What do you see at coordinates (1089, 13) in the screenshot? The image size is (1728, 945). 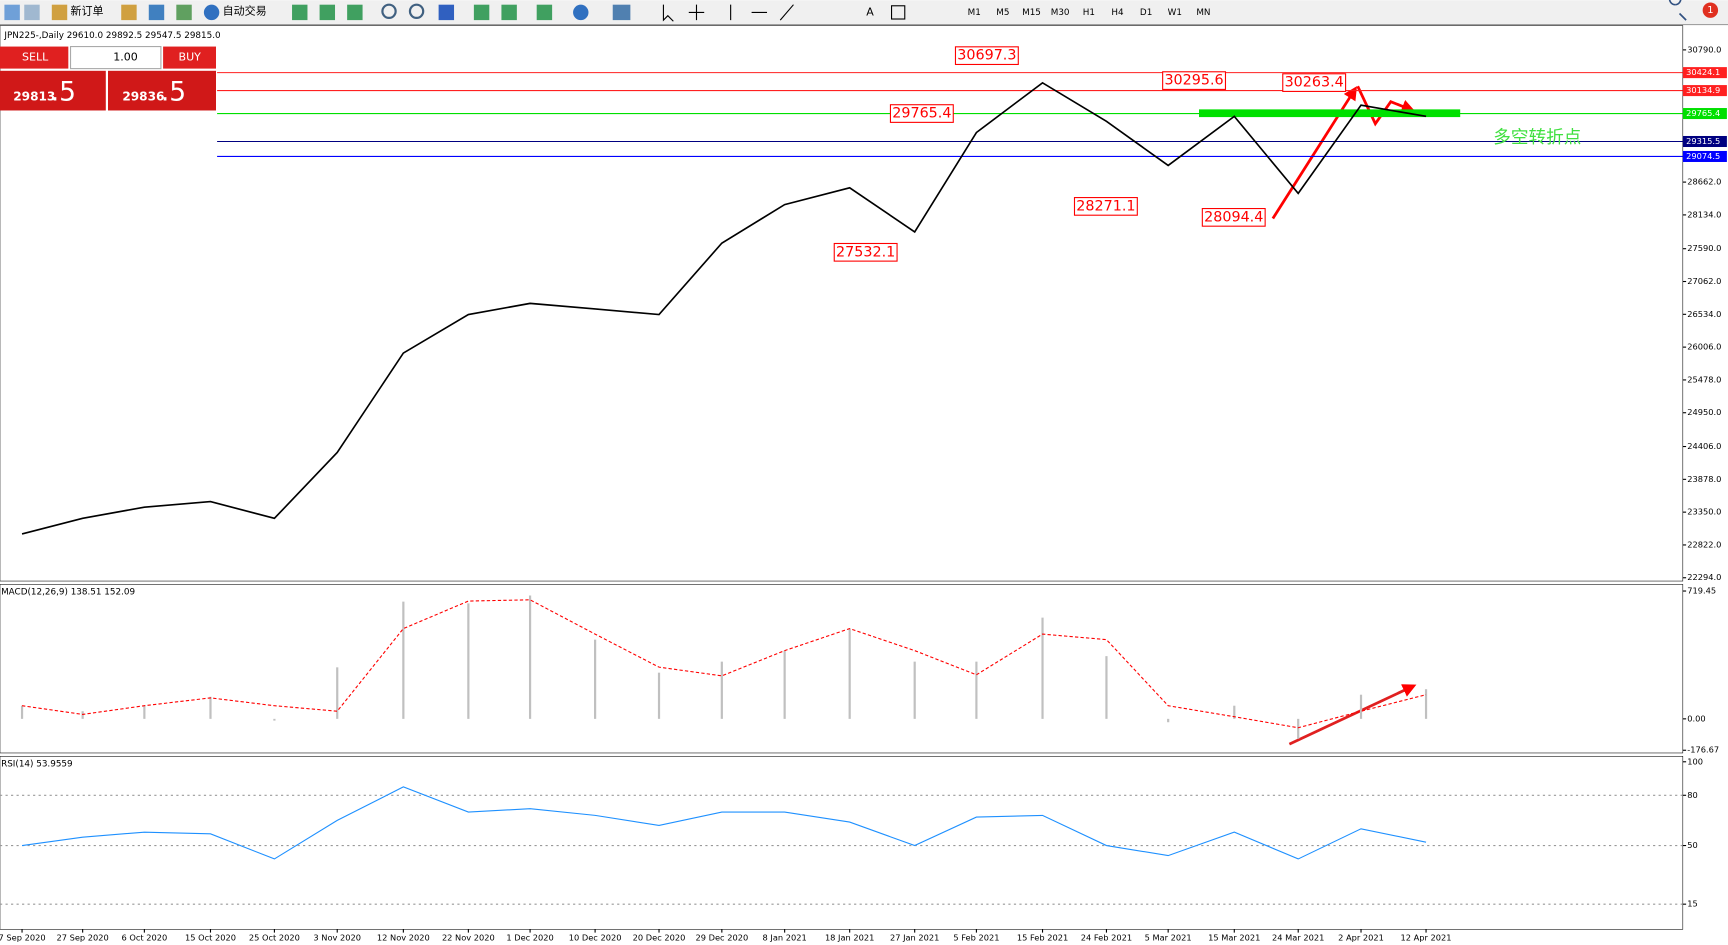 I see `timeframe-button: H1` at bounding box center [1089, 13].